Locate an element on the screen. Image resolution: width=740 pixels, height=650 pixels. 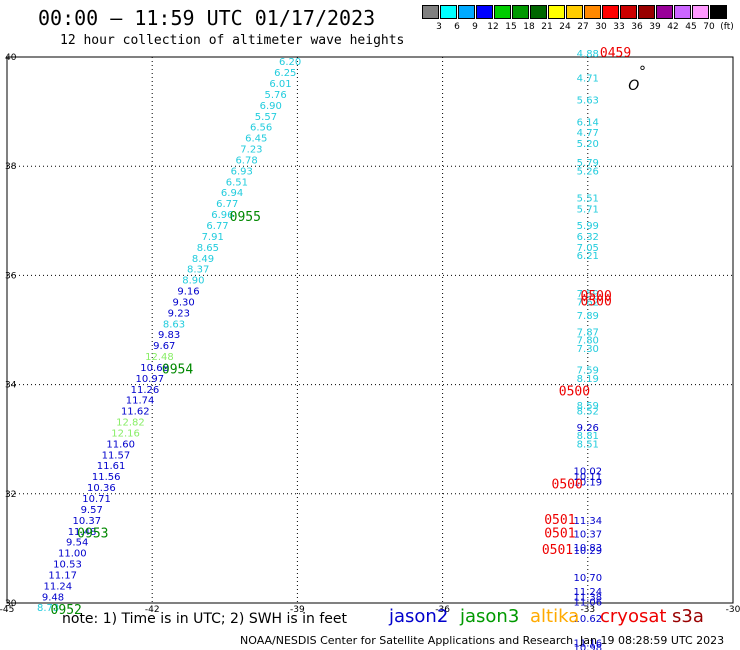
wave-height-label: 8.37 is located at coordinates (198, 270).